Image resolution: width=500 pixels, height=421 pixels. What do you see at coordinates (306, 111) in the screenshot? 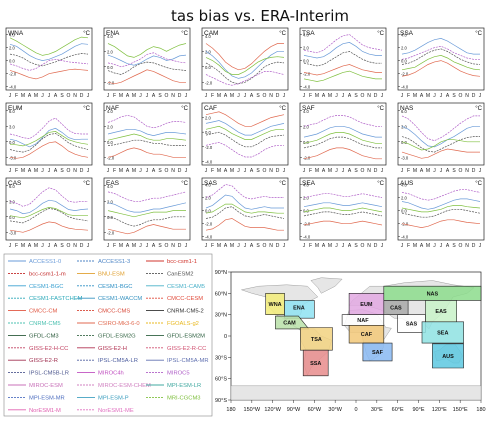
I see `y-tick-label: 4.0` at bounding box center [306, 111].